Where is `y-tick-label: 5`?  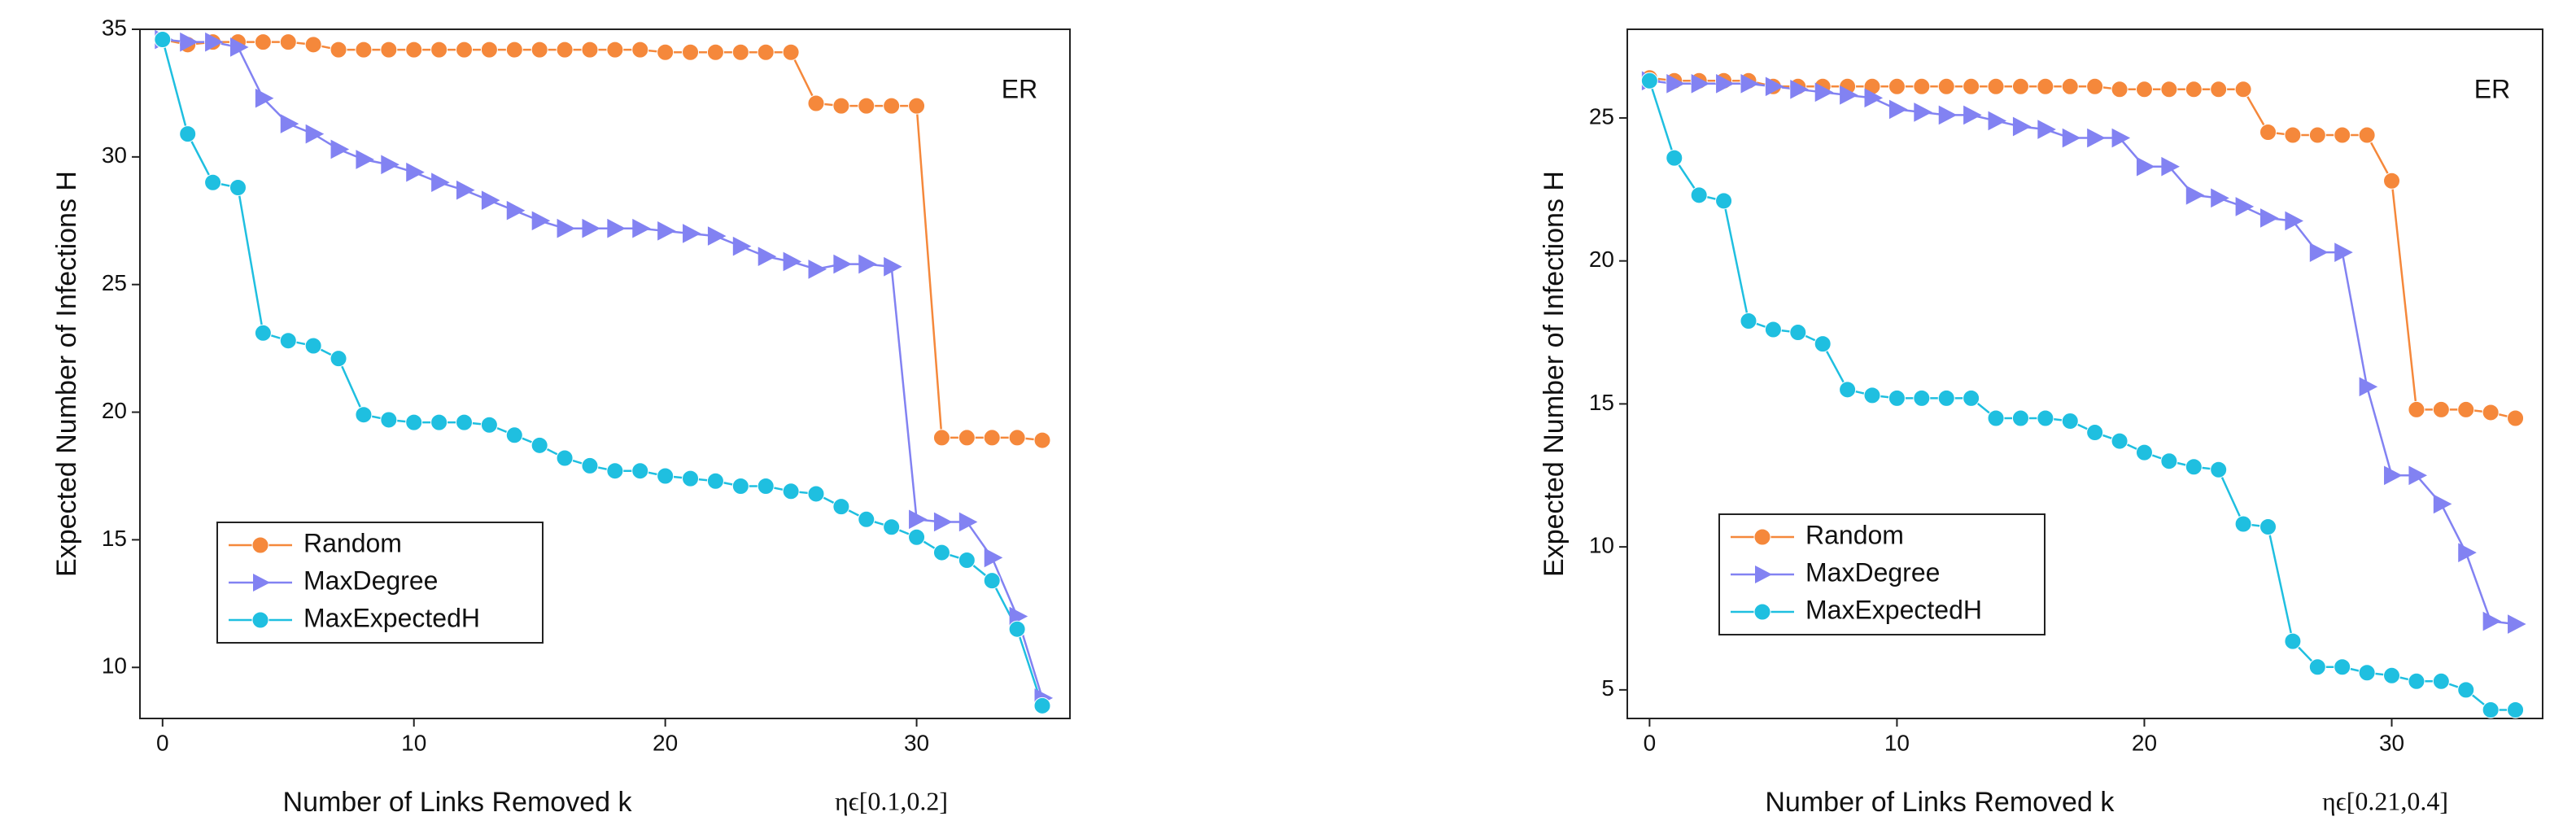
y-tick-label: 5 is located at coordinates (1607, 688).